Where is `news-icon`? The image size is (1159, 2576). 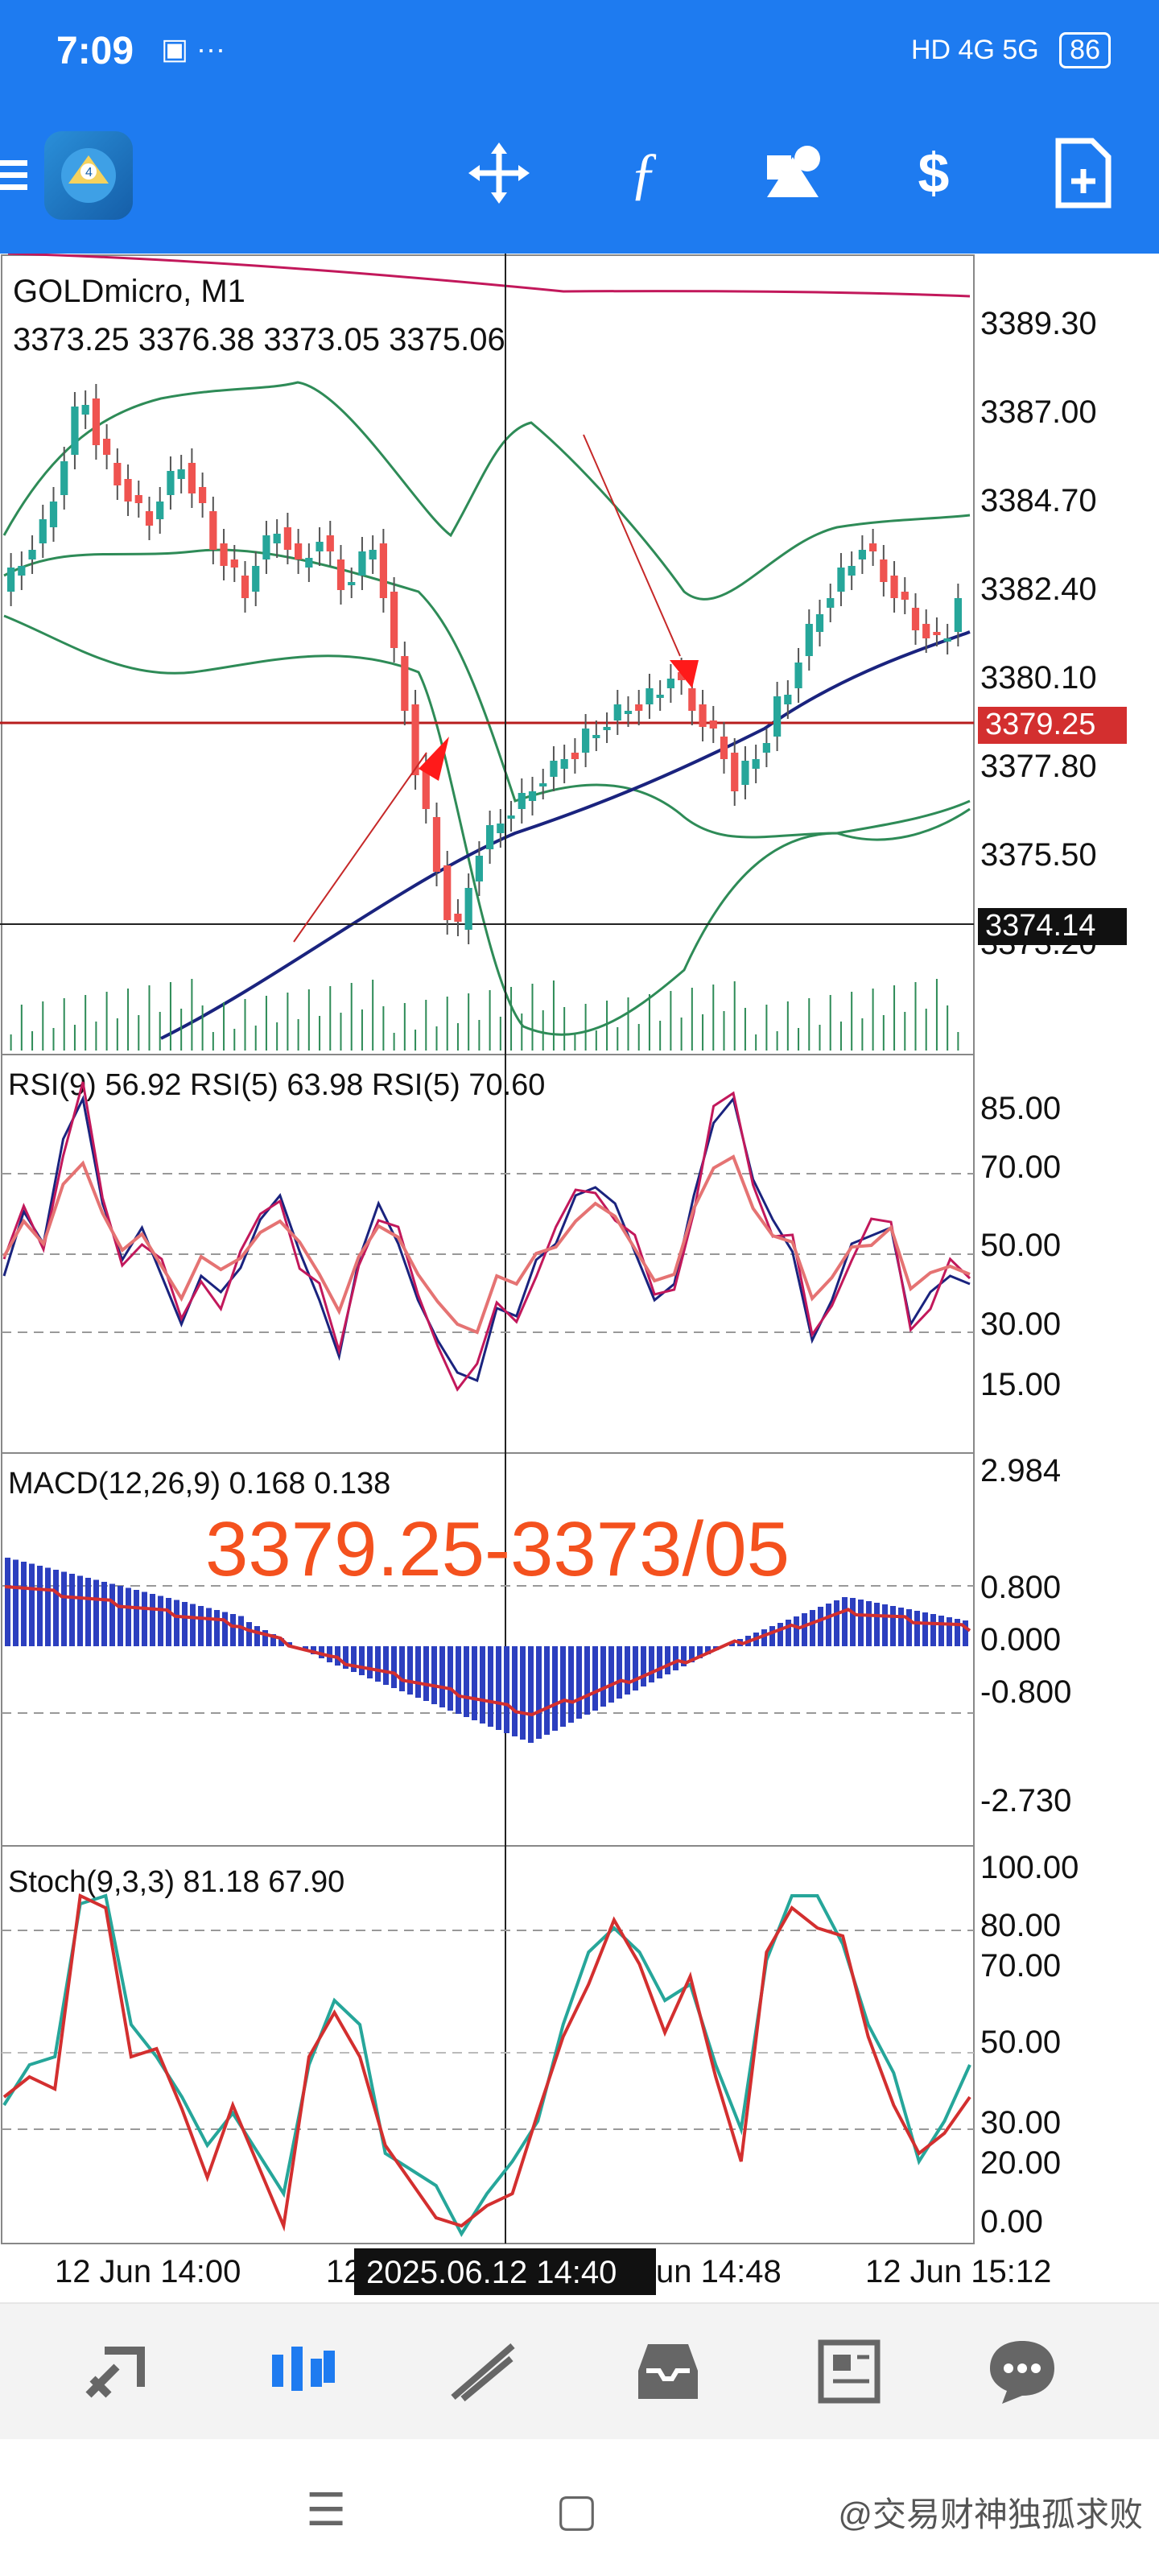
news-icon is located at coordinates (849, 2370).